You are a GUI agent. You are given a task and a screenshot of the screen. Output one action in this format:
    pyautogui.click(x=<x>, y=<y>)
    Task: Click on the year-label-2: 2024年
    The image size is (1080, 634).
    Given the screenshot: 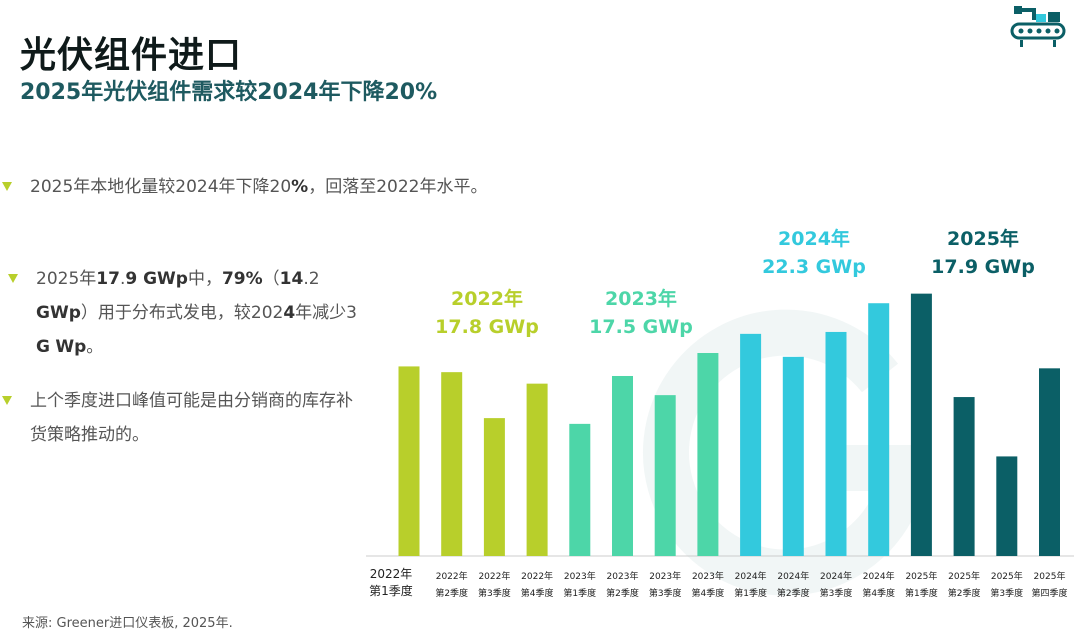 What is the action you would take?
    pyautogui.click(x=814, y=238)
    